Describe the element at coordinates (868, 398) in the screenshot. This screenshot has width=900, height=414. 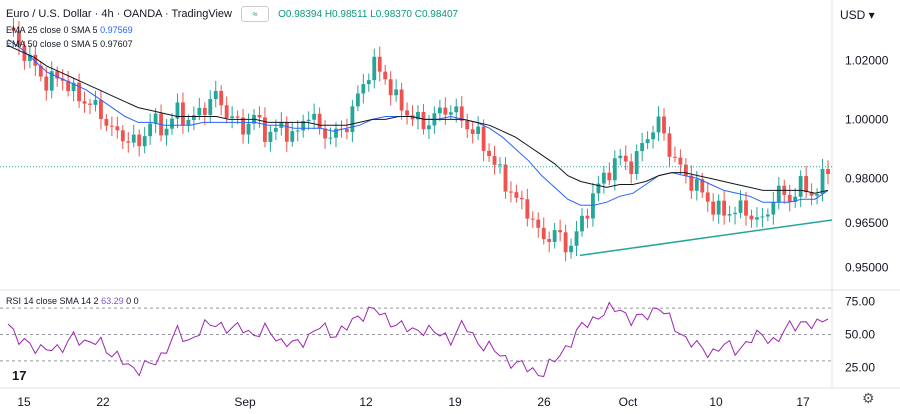
I see `gear-icon: ⚙` at that location.